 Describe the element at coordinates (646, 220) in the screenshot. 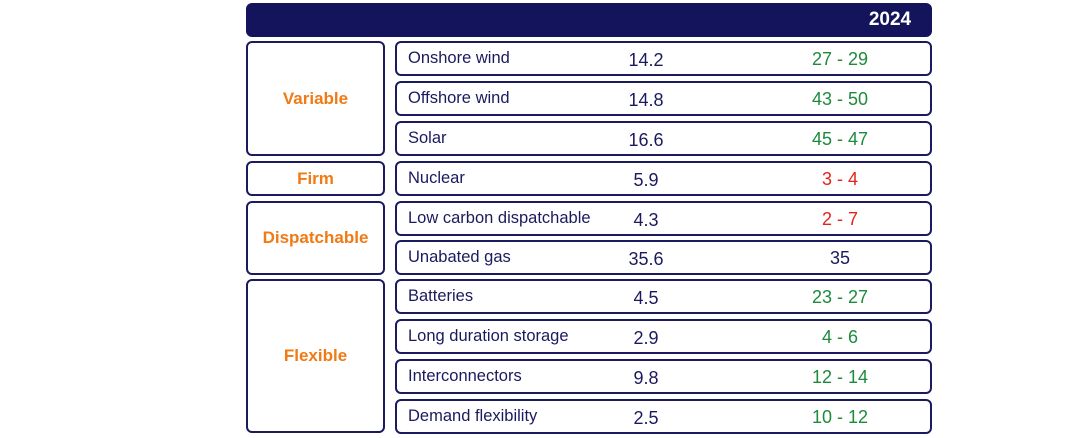

I see `value-2024: 4.3` at that location.